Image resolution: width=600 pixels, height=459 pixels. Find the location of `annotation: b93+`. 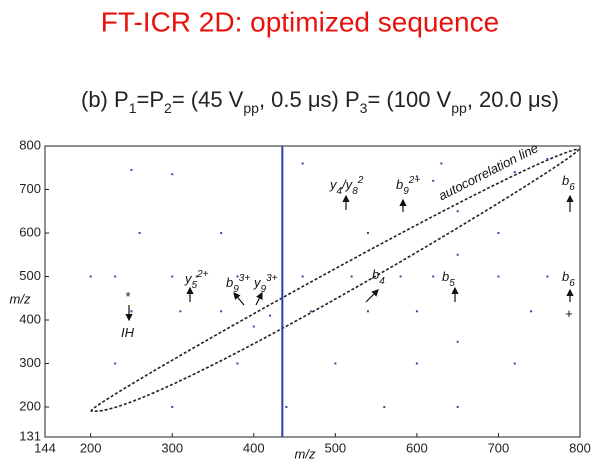

annotation: b93+ is located at coordinates (238, 284).